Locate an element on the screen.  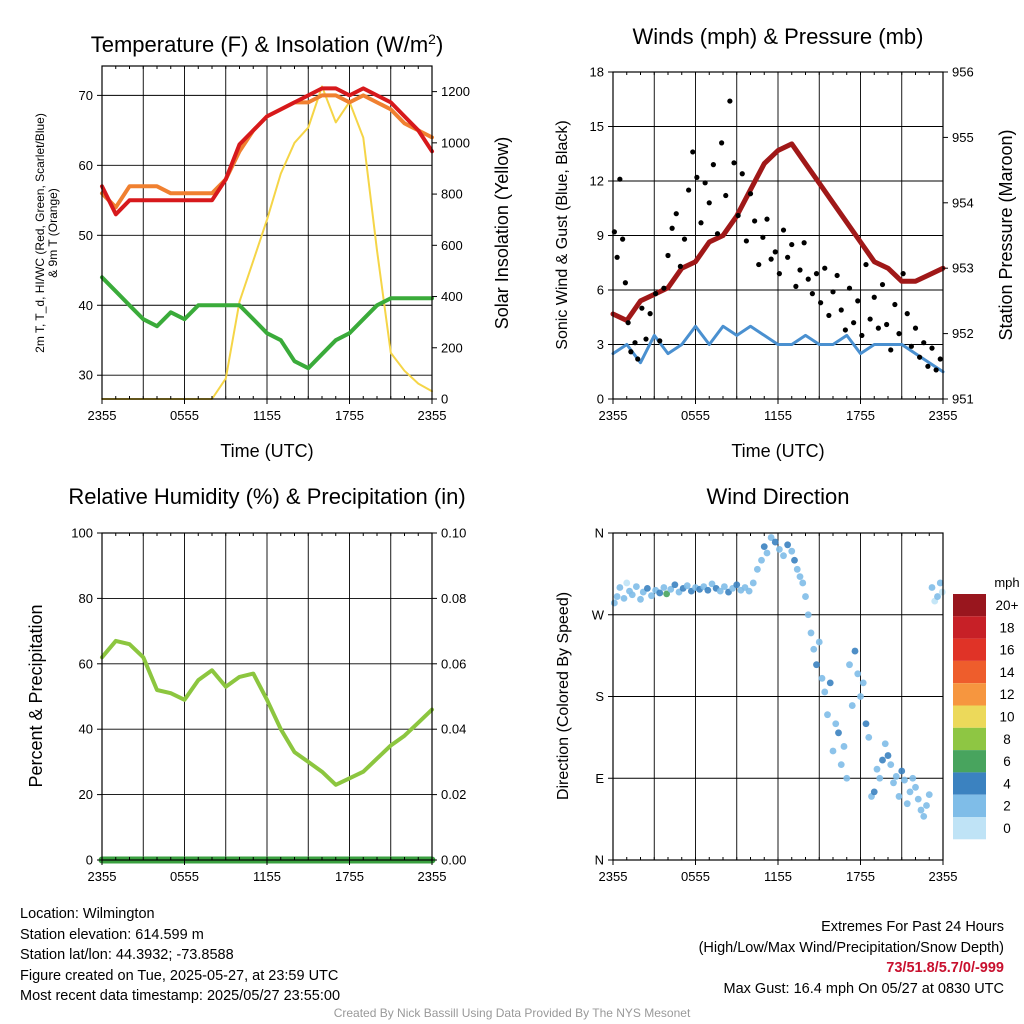
y2-tick-label: 0.02 is located at coordinates (453, 794).